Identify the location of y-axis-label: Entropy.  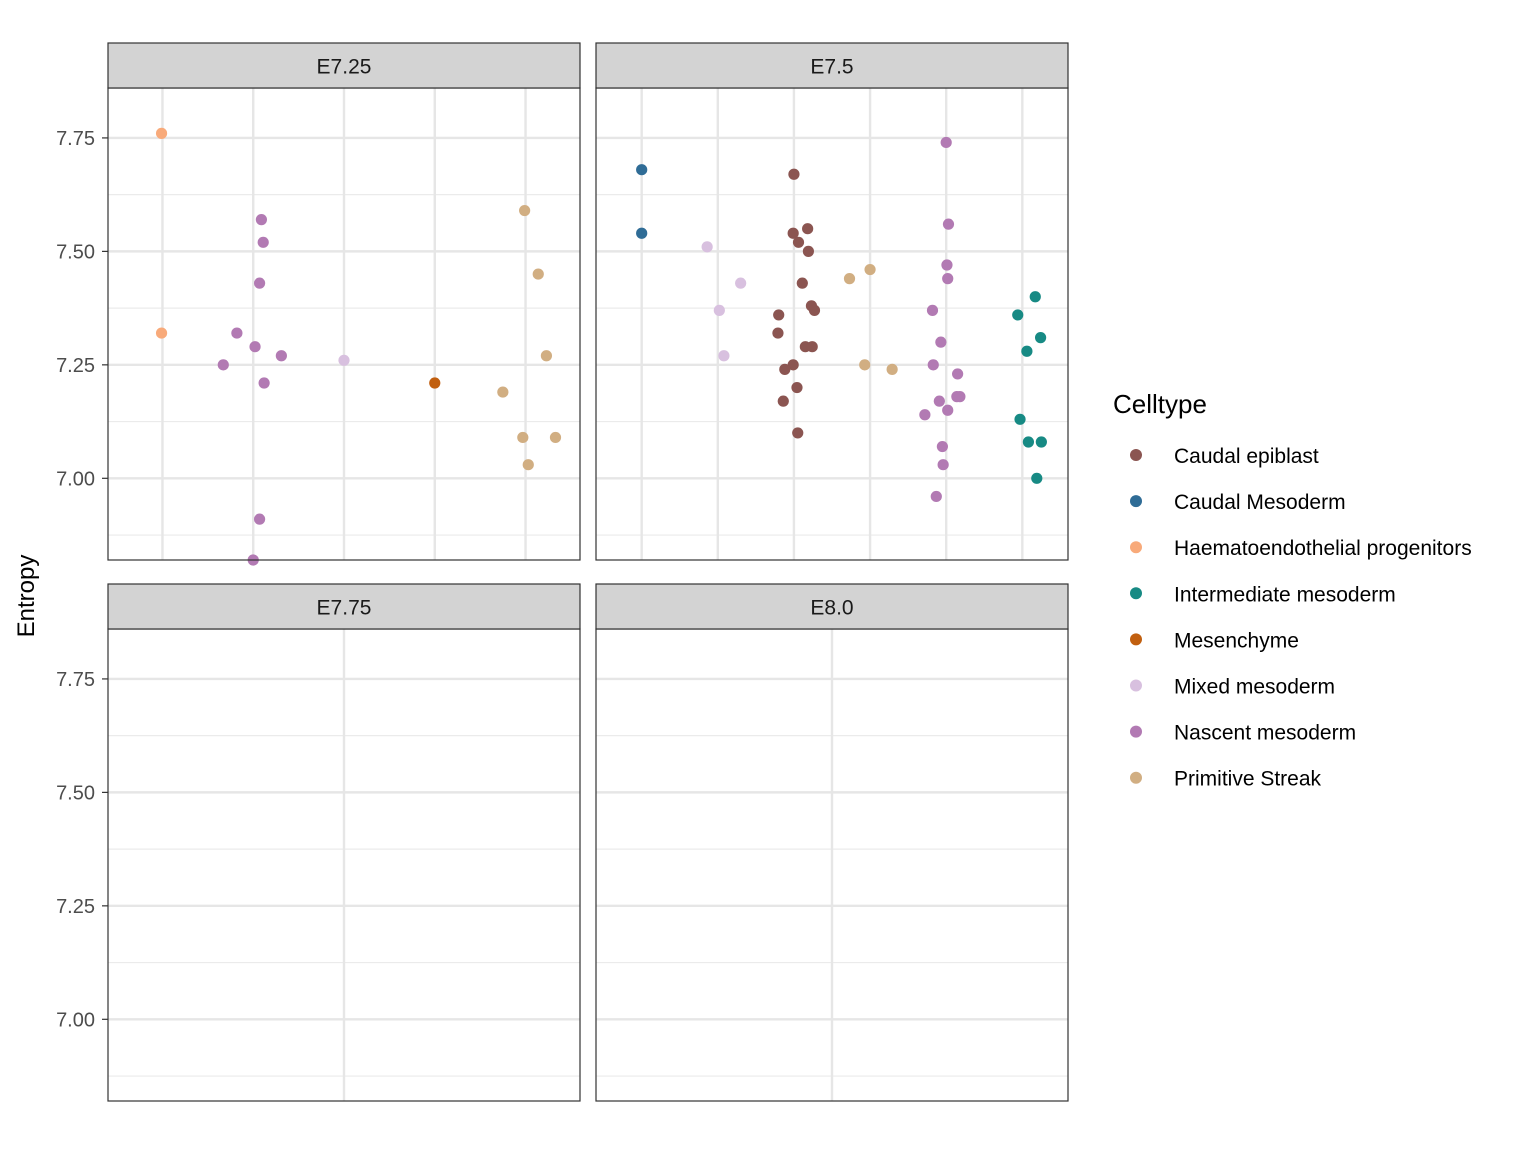
(26, 596).